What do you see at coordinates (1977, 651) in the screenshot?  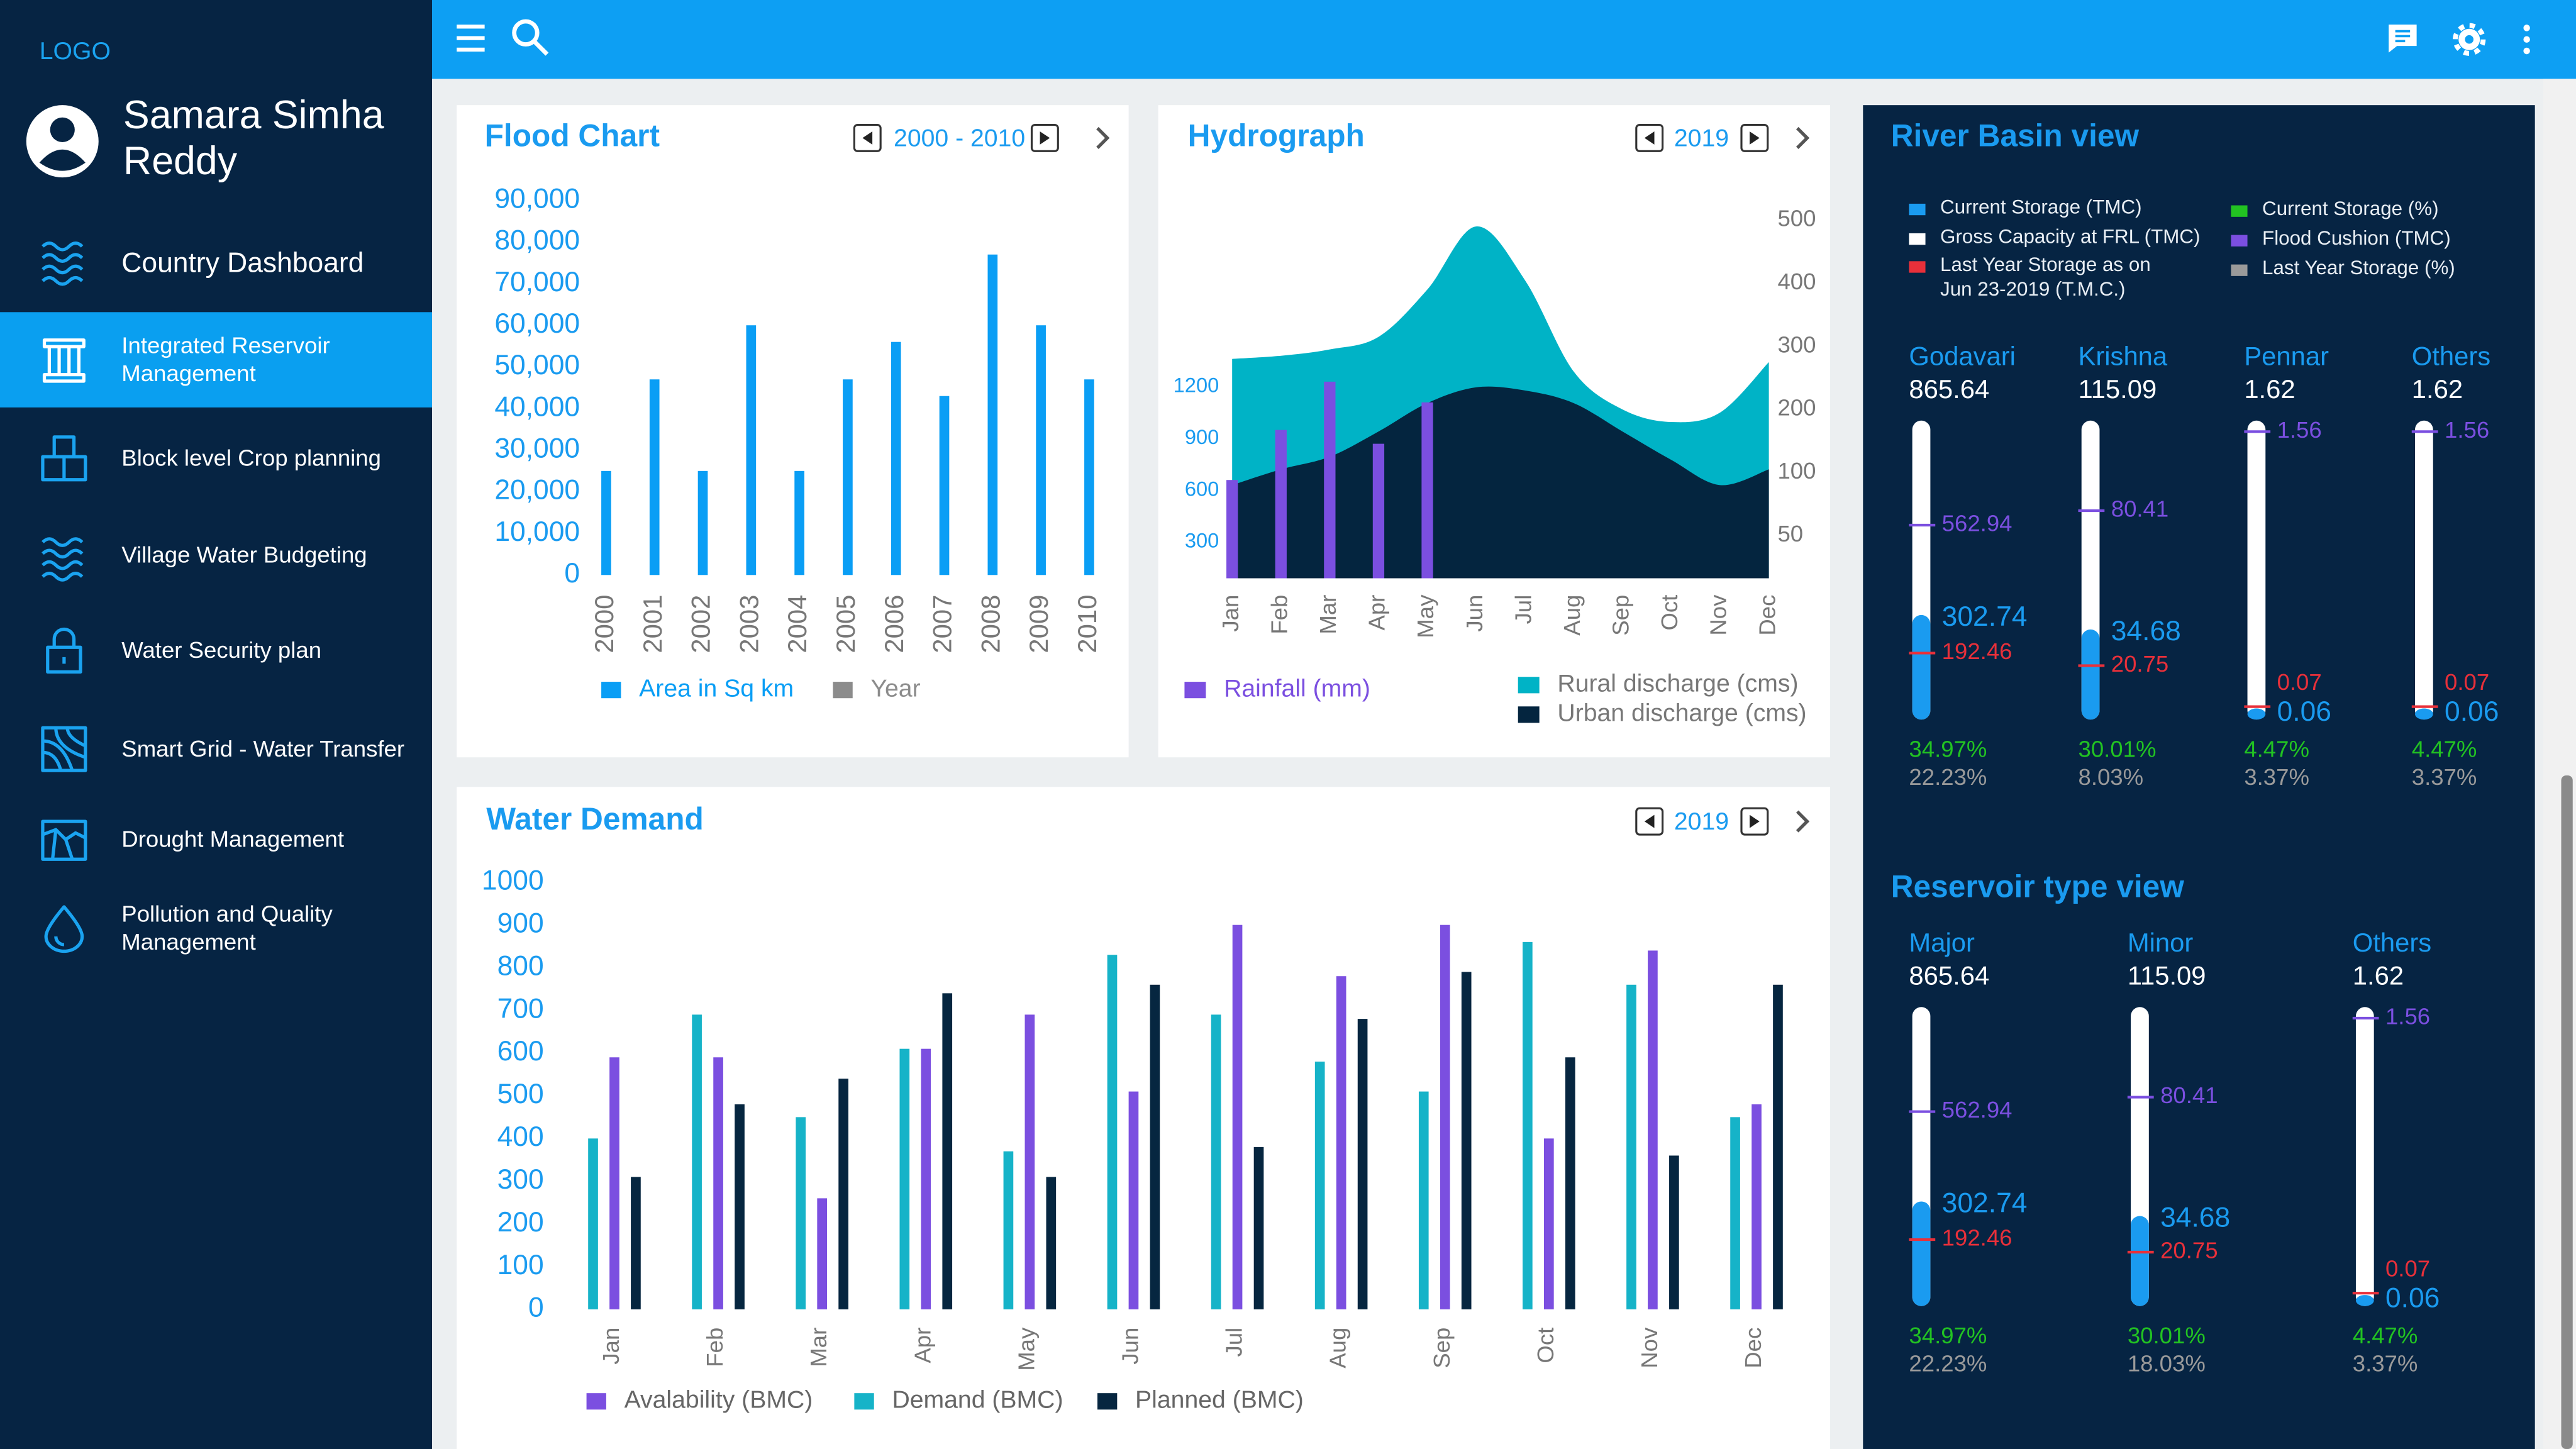 I see `last-year-label: 192.46` at bounding box center [1977, 651].